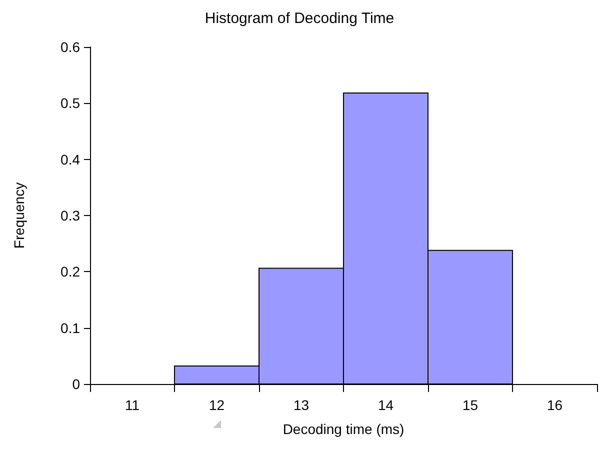 The height and width of the screenshot is (463, 599). Describe the element at coordinates (70, 47) in the screenshot. I see `y-tick-label: 0.6` at that location.